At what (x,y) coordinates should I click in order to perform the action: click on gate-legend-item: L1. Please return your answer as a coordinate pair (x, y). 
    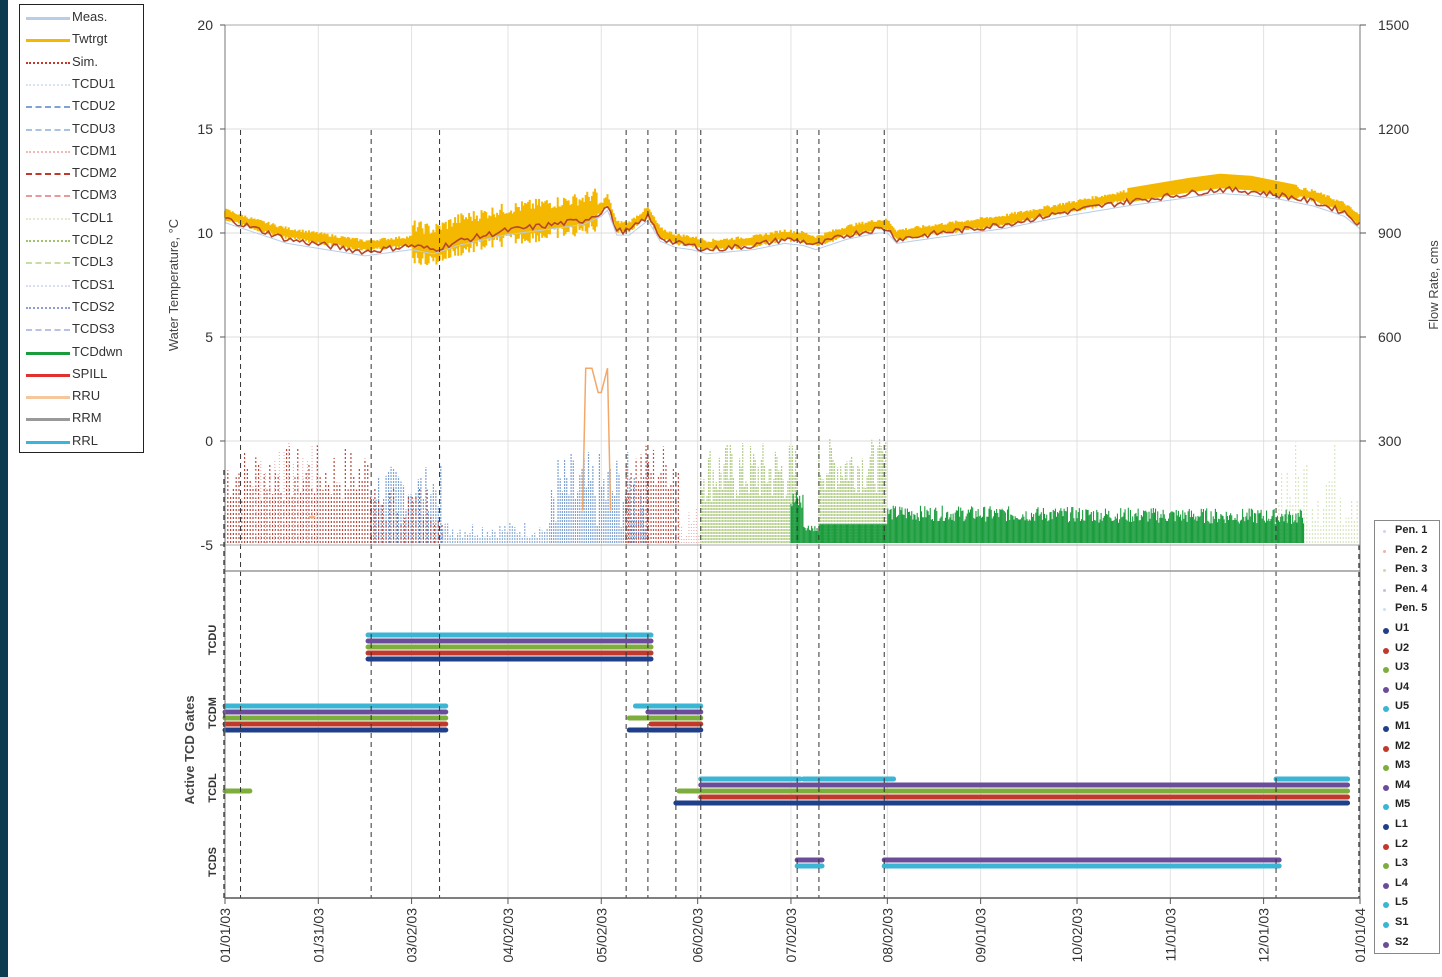
    Looking at the image, I should click on (1407, 828).